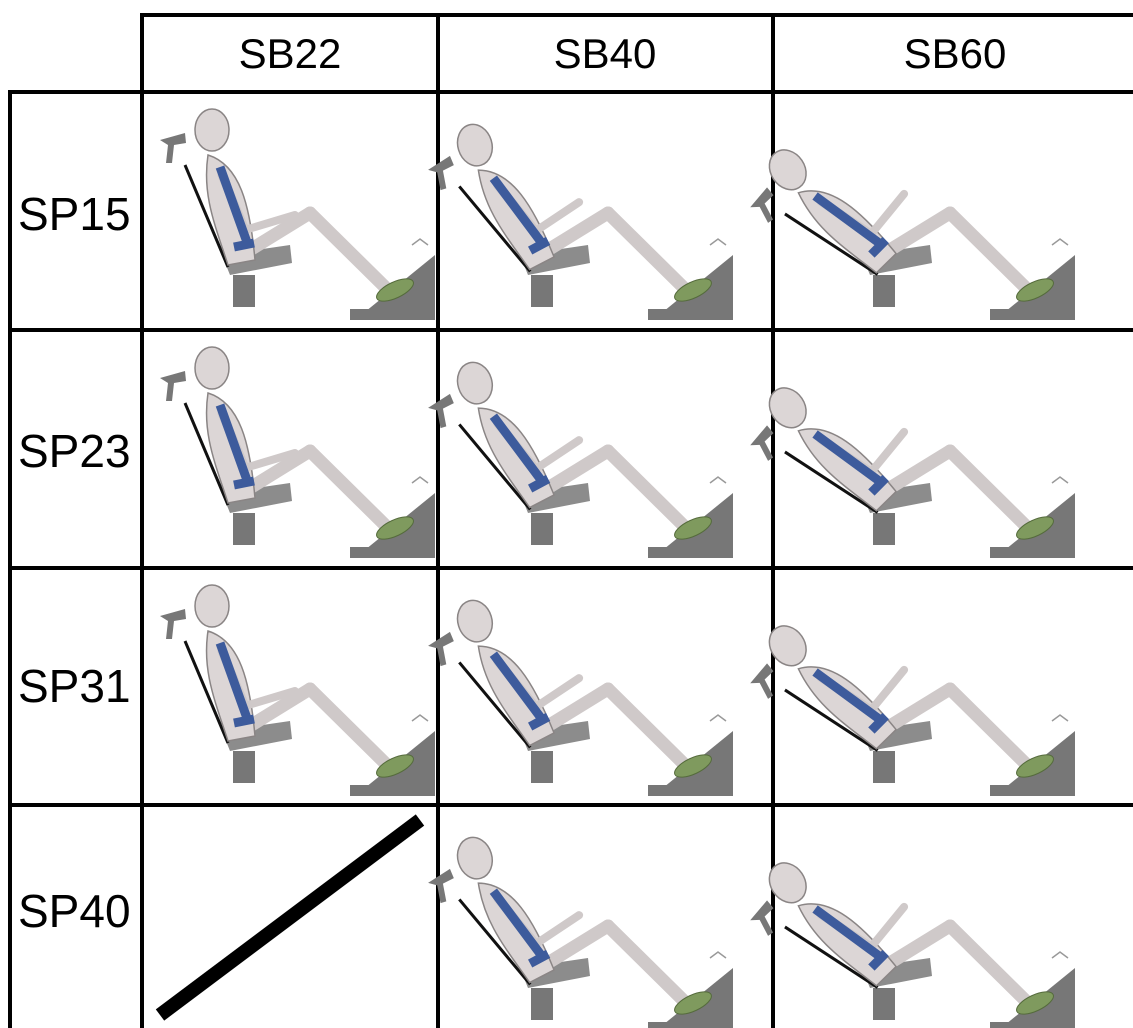  What do you see at coordinates (290, 53) in the screenshot?
I see `column-header: SB22` at bounding box center [290, 53].